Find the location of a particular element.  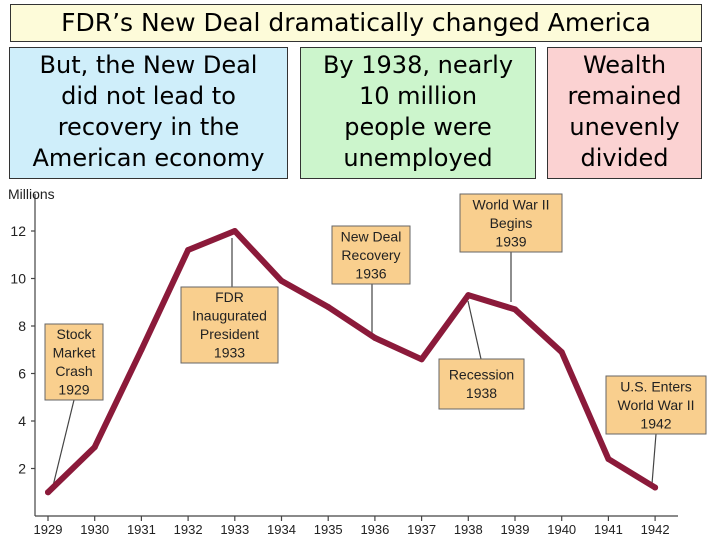

unemployment-note-line: people were is located at coordinates (418, 127).